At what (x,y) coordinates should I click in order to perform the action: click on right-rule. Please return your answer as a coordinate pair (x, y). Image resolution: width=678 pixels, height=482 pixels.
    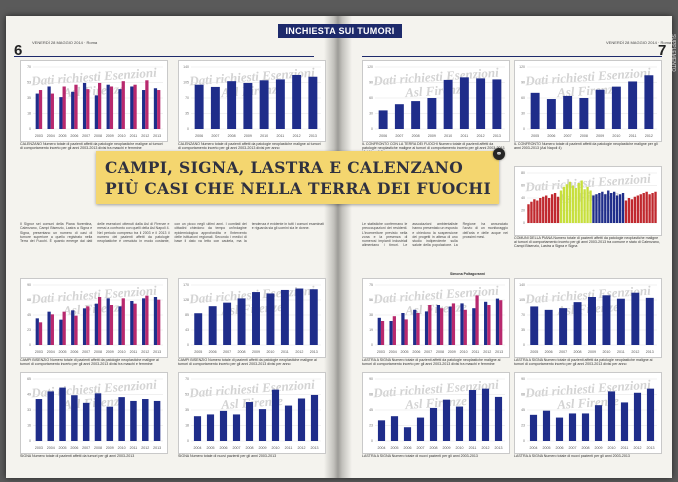
    Looking at the image, I should click on (512, 56).